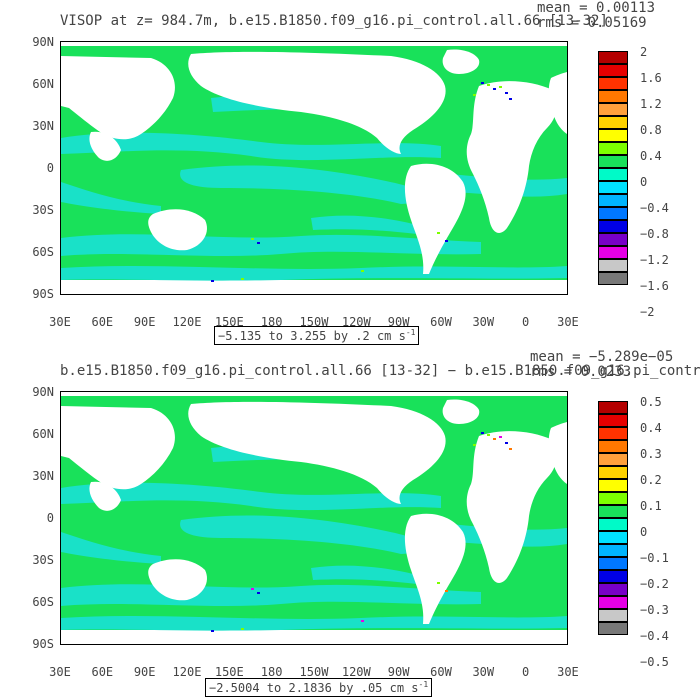  What do you see at coordinates (271, 322) in the screenshot?
I see `lon-tick-label: 180` at bounding box center [271, 322].